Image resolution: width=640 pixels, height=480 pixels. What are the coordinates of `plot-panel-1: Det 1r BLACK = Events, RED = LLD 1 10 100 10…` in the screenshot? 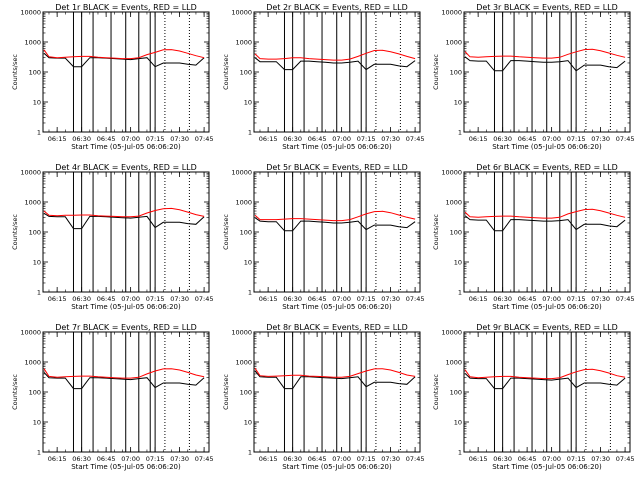 It's located at (112, 77).